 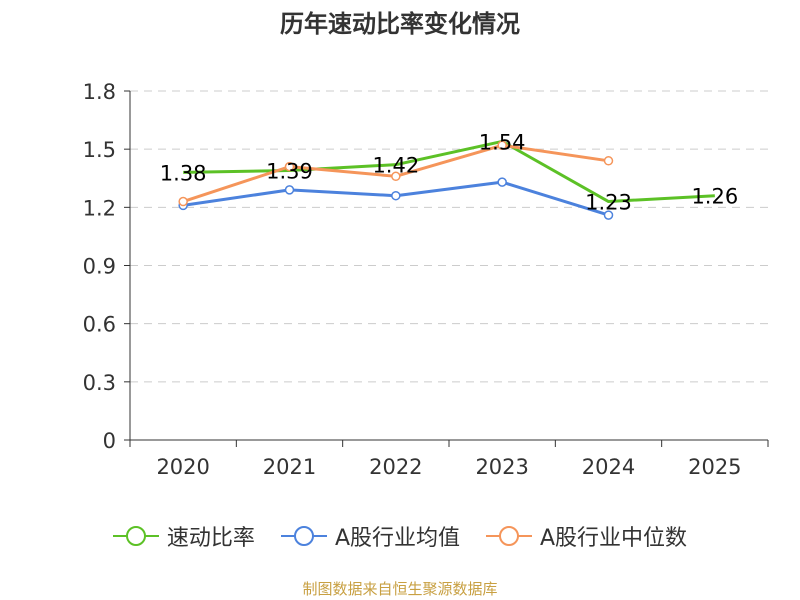 What do you see at coordinates (210, 538) in the screenshot?
I see `legend-label: 速动比率` at bounding box center [210, 538].